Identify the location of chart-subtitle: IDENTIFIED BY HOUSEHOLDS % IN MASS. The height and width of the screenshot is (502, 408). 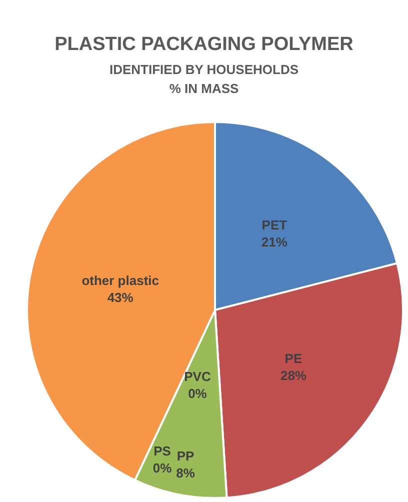
(204, 79).